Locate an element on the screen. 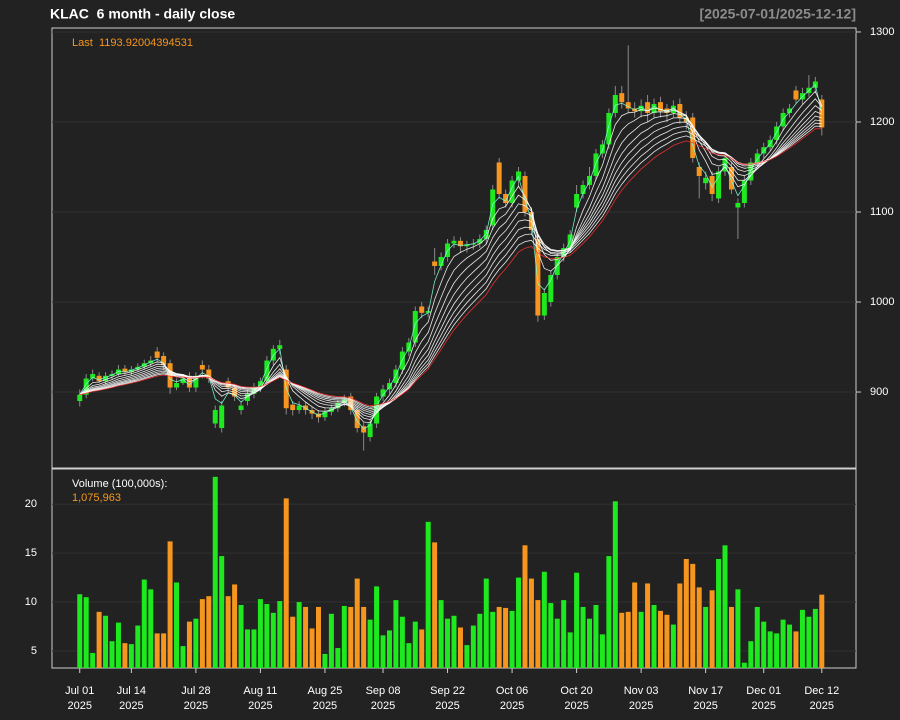 Image resolution: width=900 pixels, height=720 pixels. chart-title: KLAC 6 month - daily close is located at coordinates (142, 14).